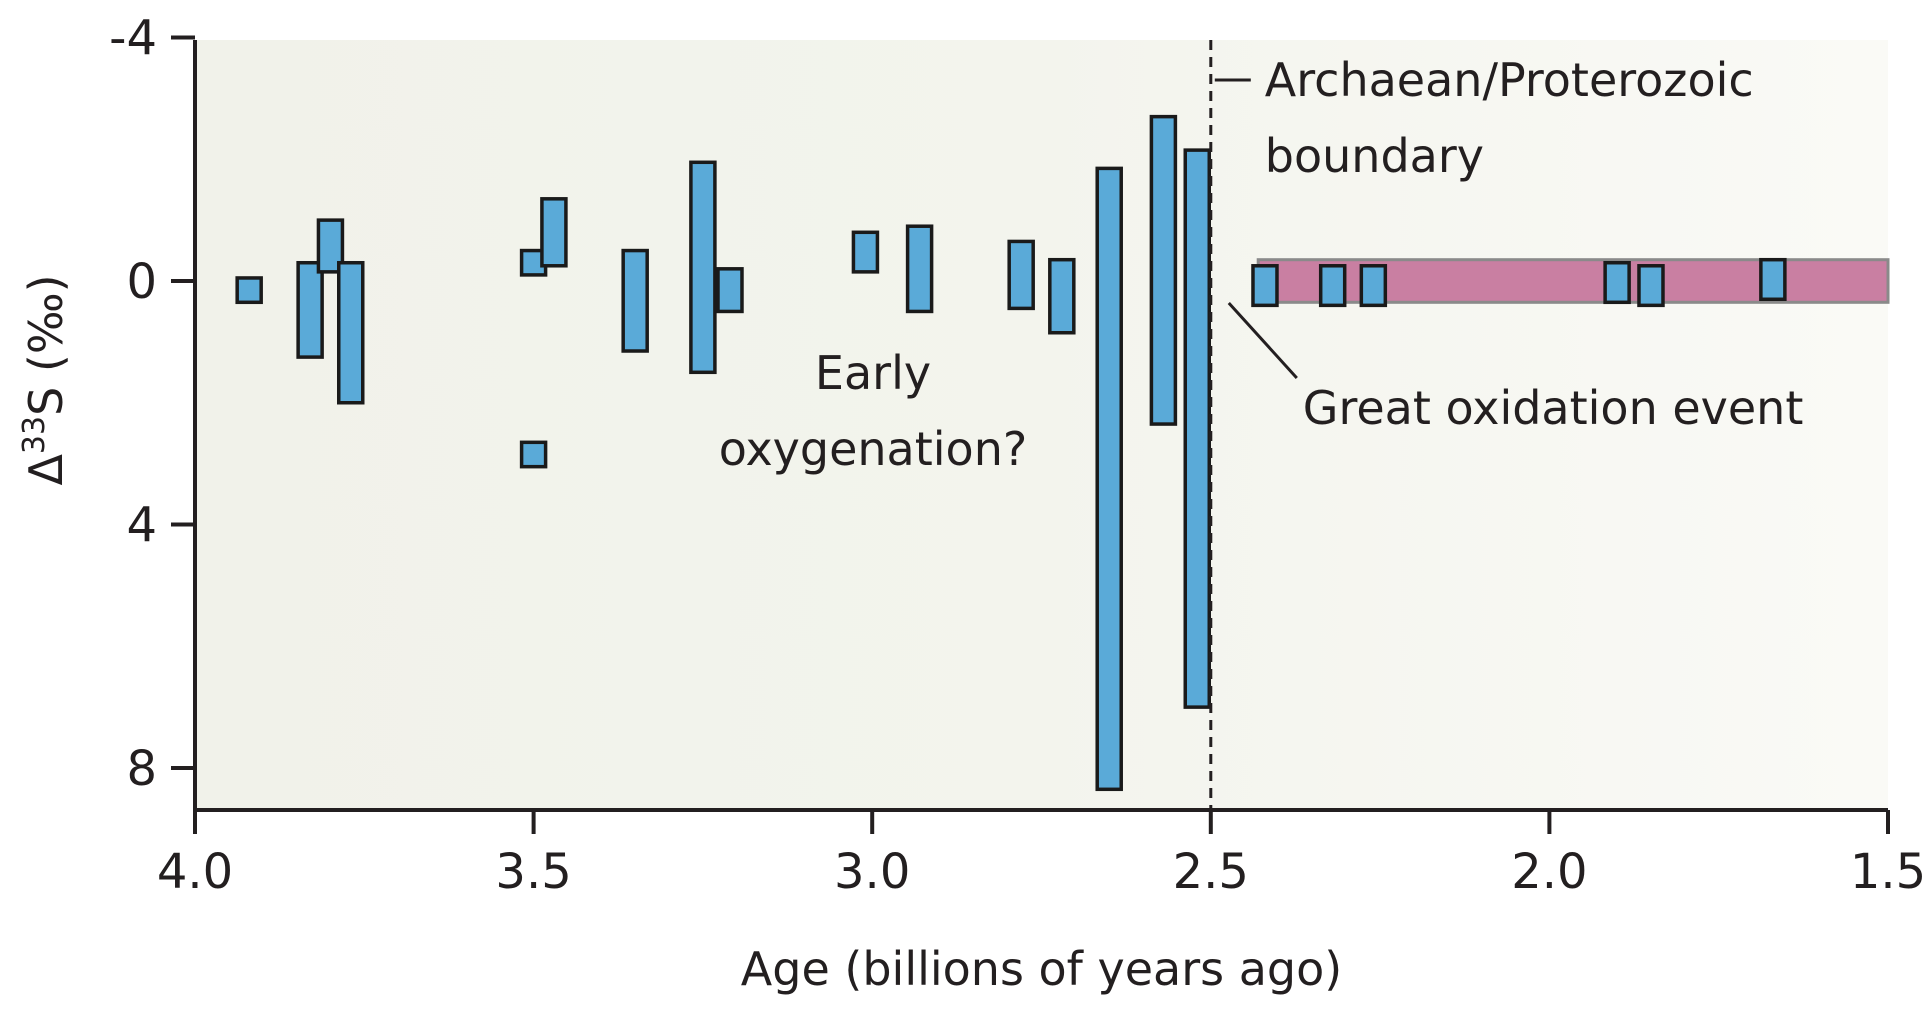 This screenshot has width=1930, height=1012. What do you see at coordinates (1041, 969) in the screenshot?
I see `x-axis-title: Age (billions of years ago)` at bounding box center [1041, 969].